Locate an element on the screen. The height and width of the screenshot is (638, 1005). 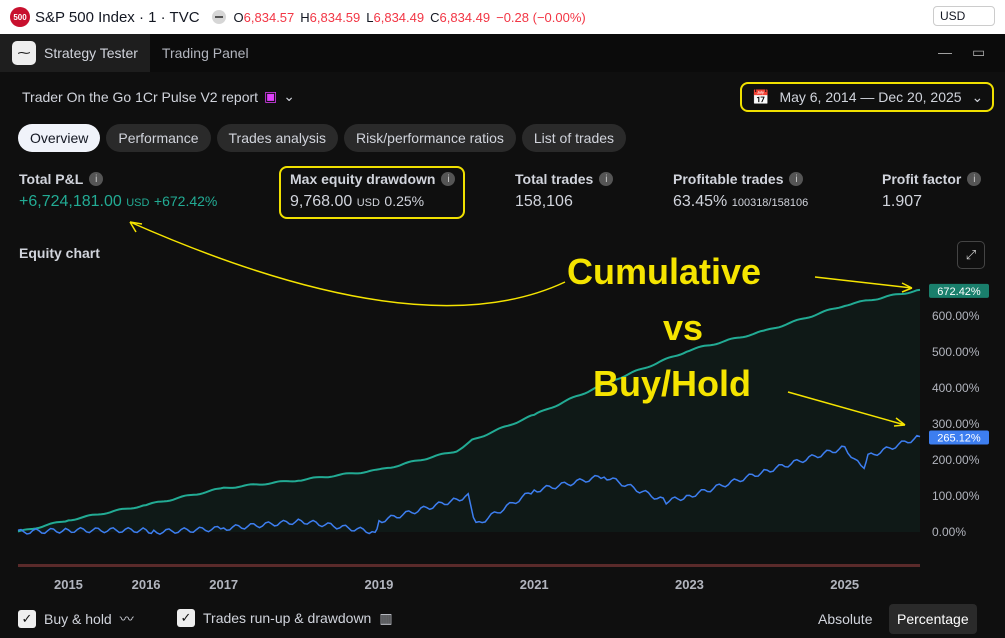
highlight-box is located at coordinates (372, 192).